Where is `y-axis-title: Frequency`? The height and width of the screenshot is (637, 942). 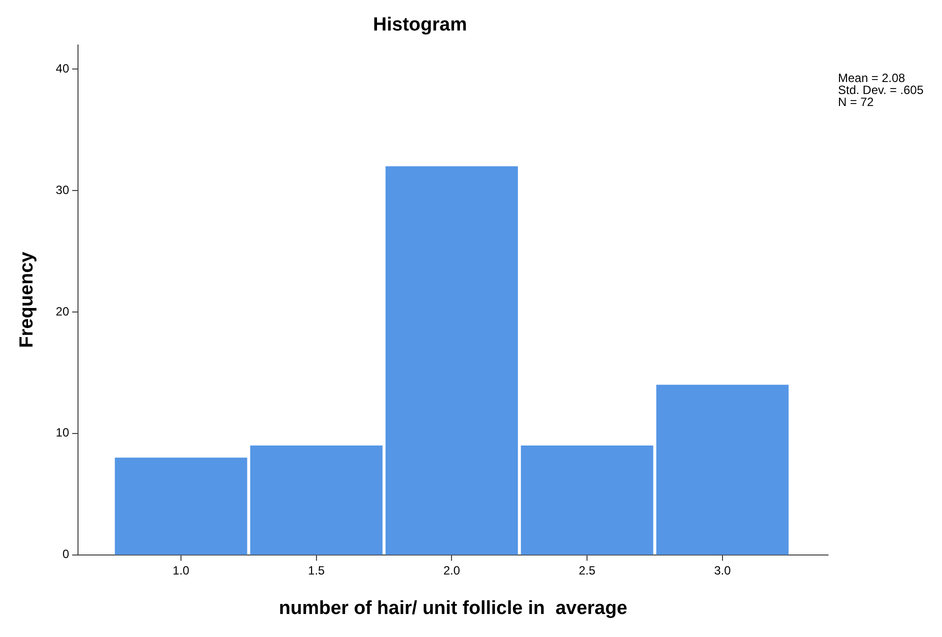
y-axis-title: Frequency is located at coordinates (27, 299).